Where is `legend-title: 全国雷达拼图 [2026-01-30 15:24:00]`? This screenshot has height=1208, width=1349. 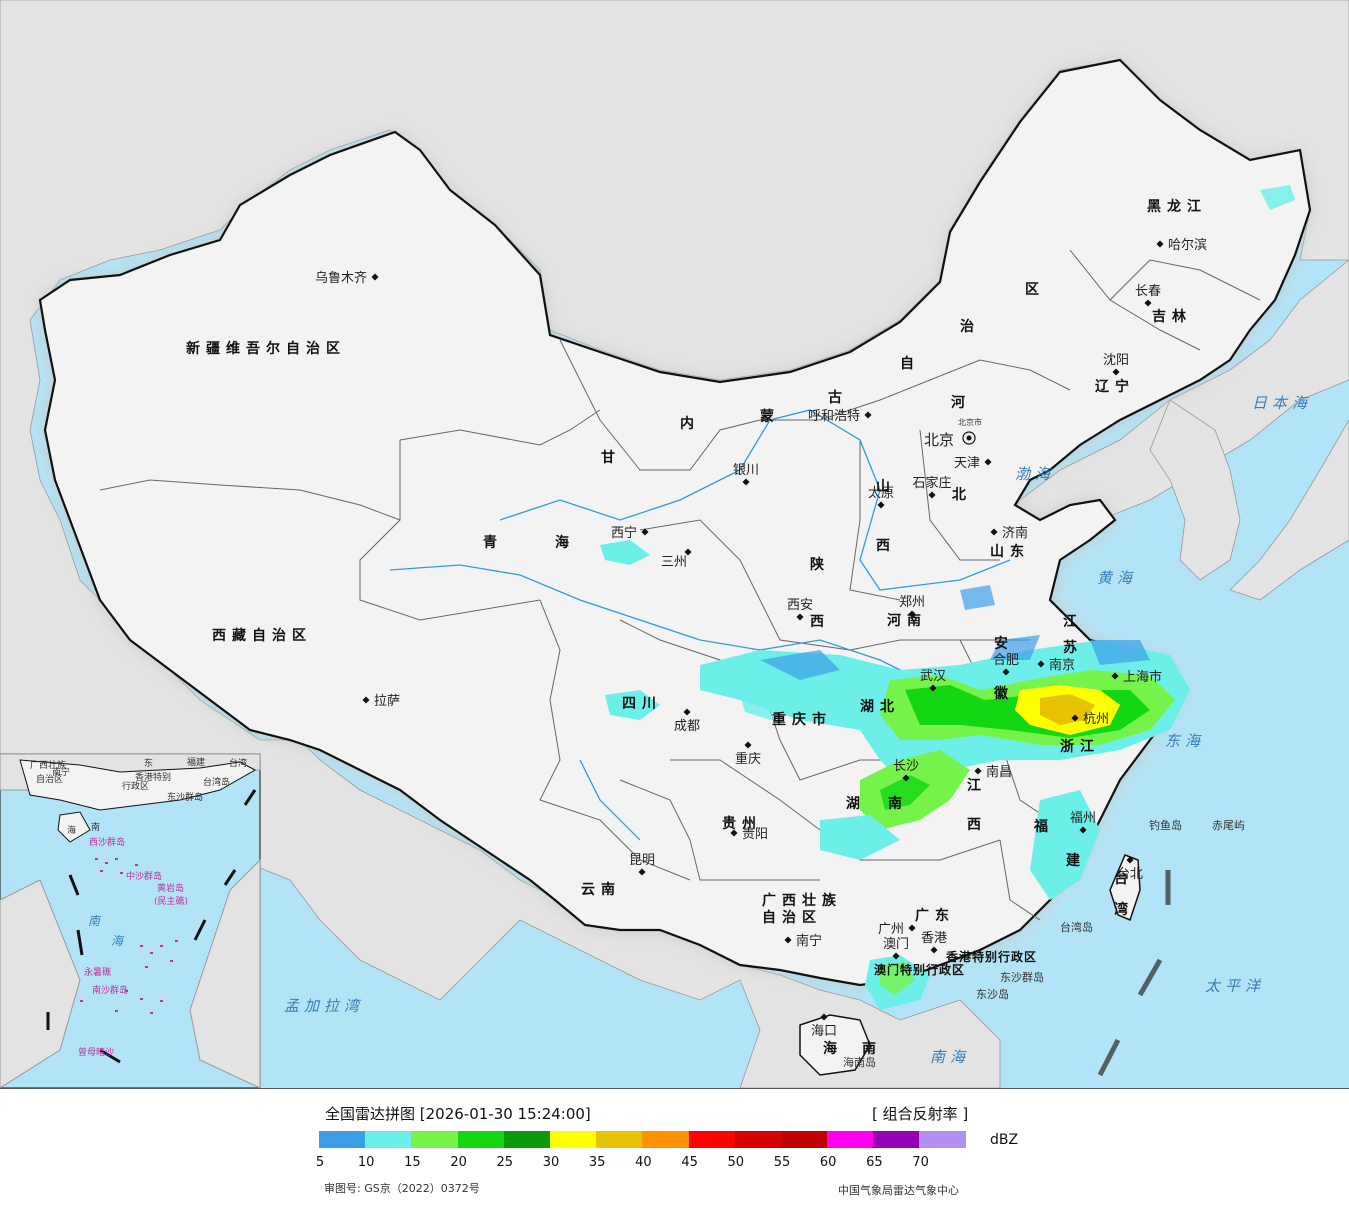 legend-title: 全国雷达拼图 [2026-01-30 15:24:00] is located at coordinates (458, 1114).